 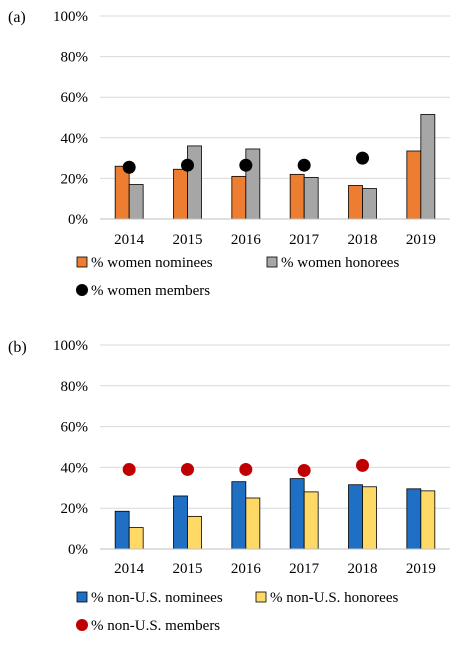 What do you see at coordinates (75, 509) in the screenshot?
I see `panel-b-y-tick-label: 20%` at bounding box center [75, 509].